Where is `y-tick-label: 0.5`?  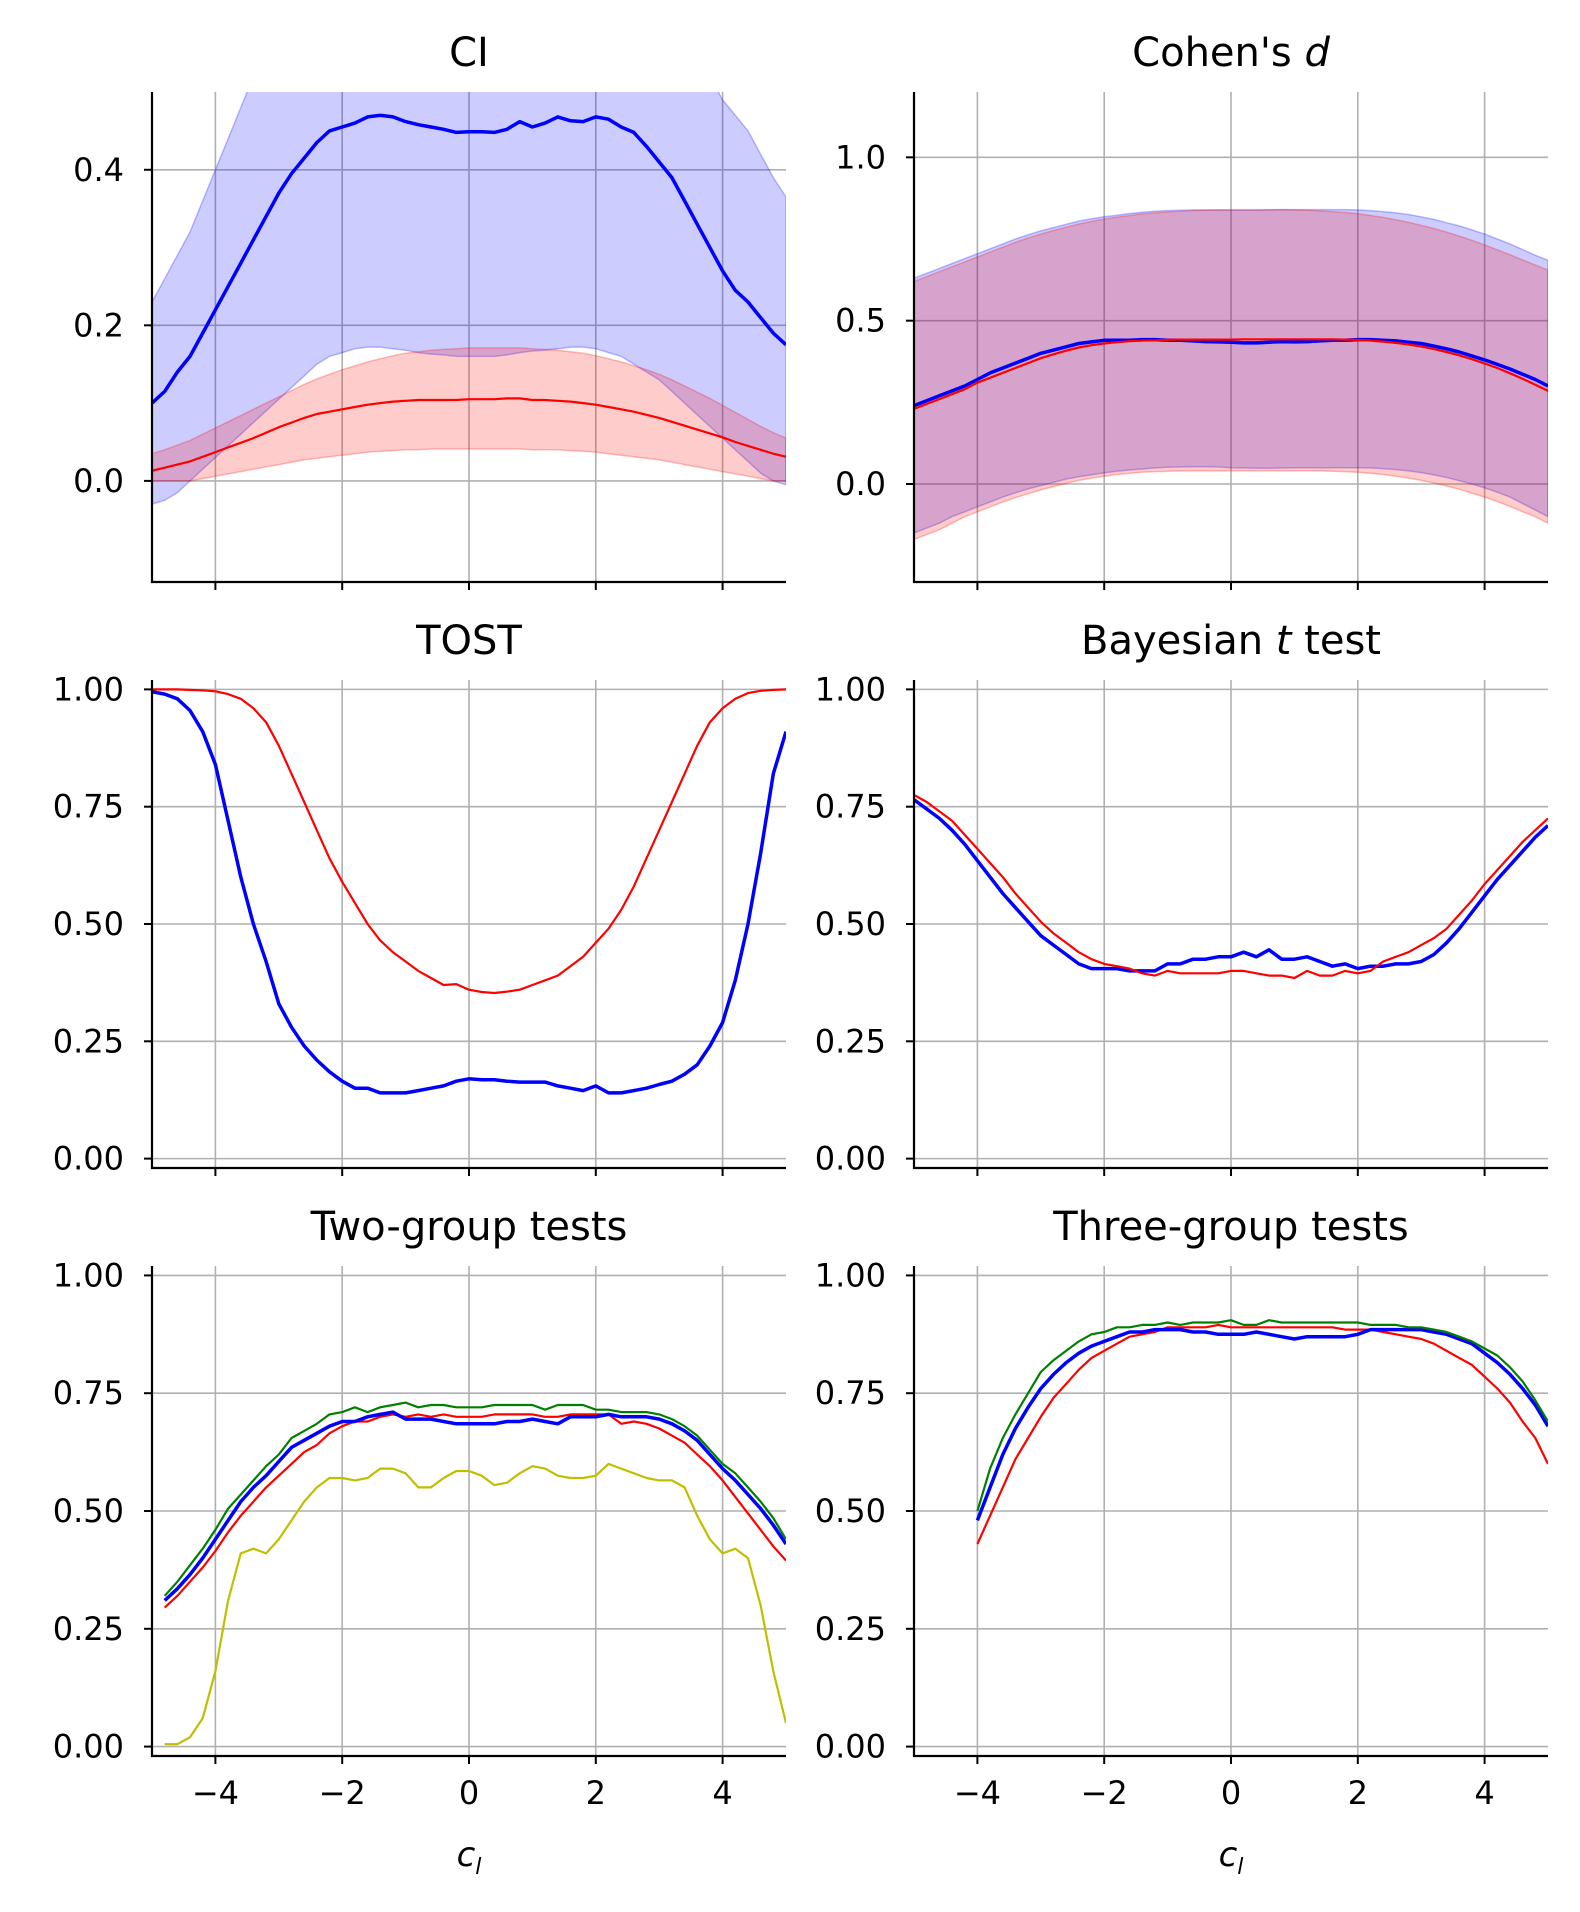 y-tick-label: 0.5 is located at coordinates (860, 321).